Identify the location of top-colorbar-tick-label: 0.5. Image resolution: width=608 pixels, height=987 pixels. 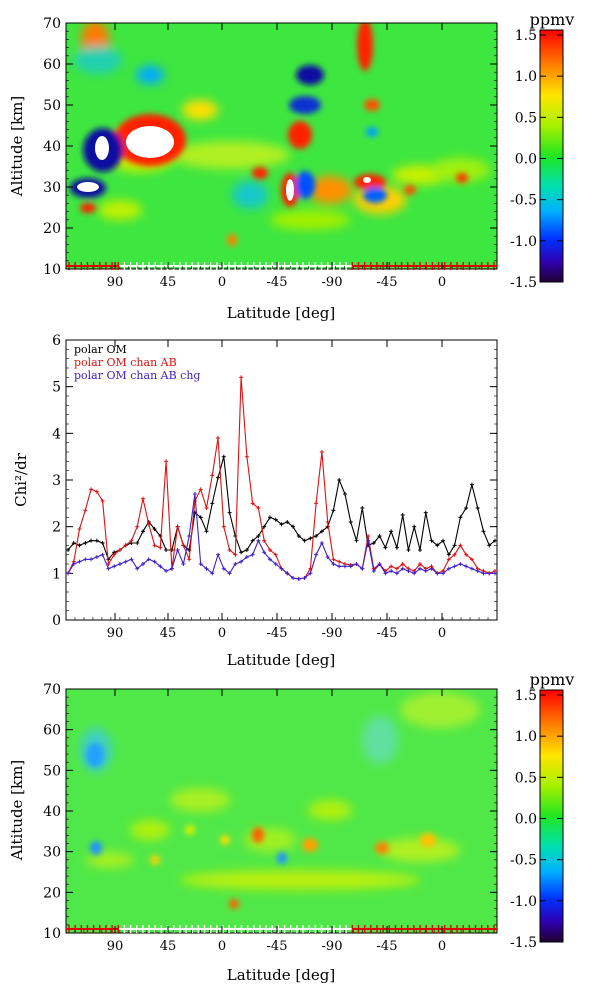
(526, 118).